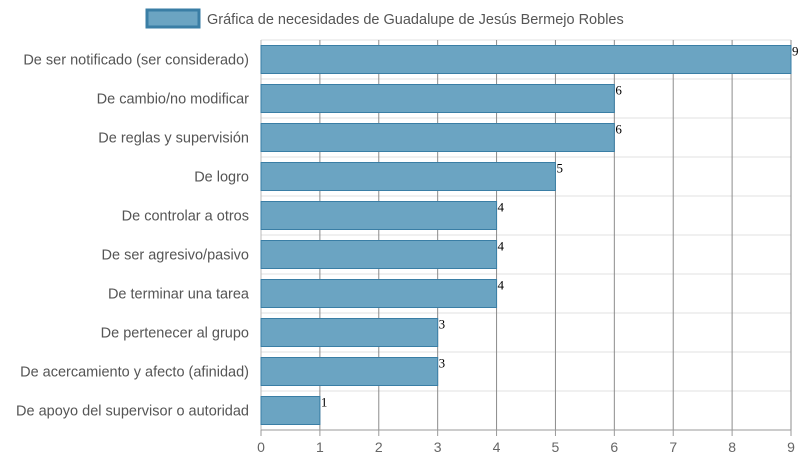 The height and width of the screenshot is (465, 798). What do you see at coordinates (324, 402) in the screenshot?
I see `data-label: 1` at bounding box center [324, 402].